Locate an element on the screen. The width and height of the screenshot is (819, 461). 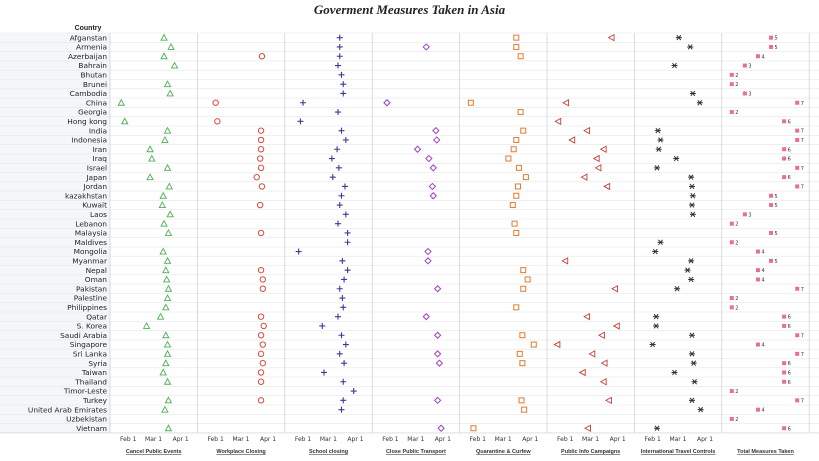
total-value-label: 5 is located at coordinates (776, 39).